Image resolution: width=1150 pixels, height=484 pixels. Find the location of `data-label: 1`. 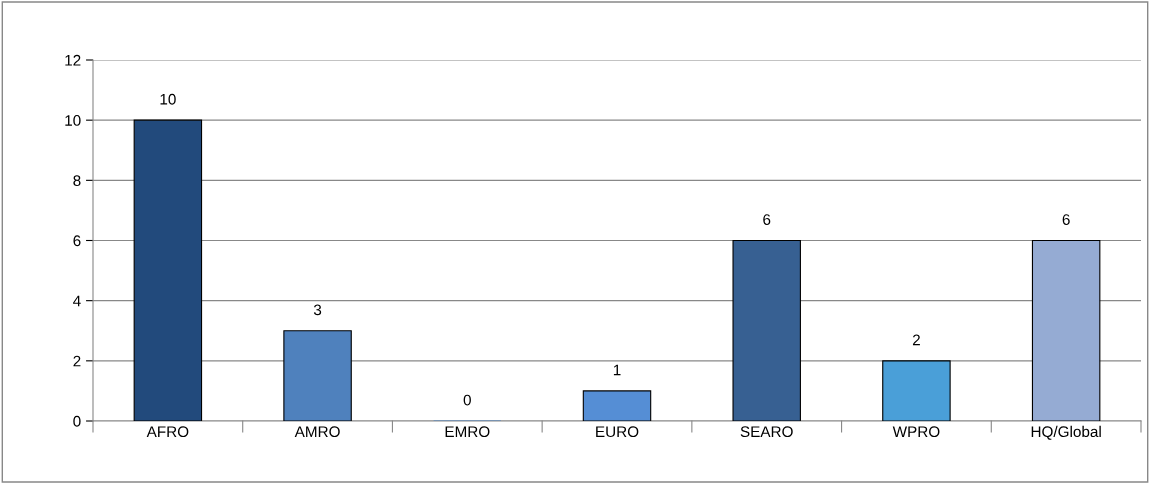

data-label: 1 is located at coordinates (617, 370).